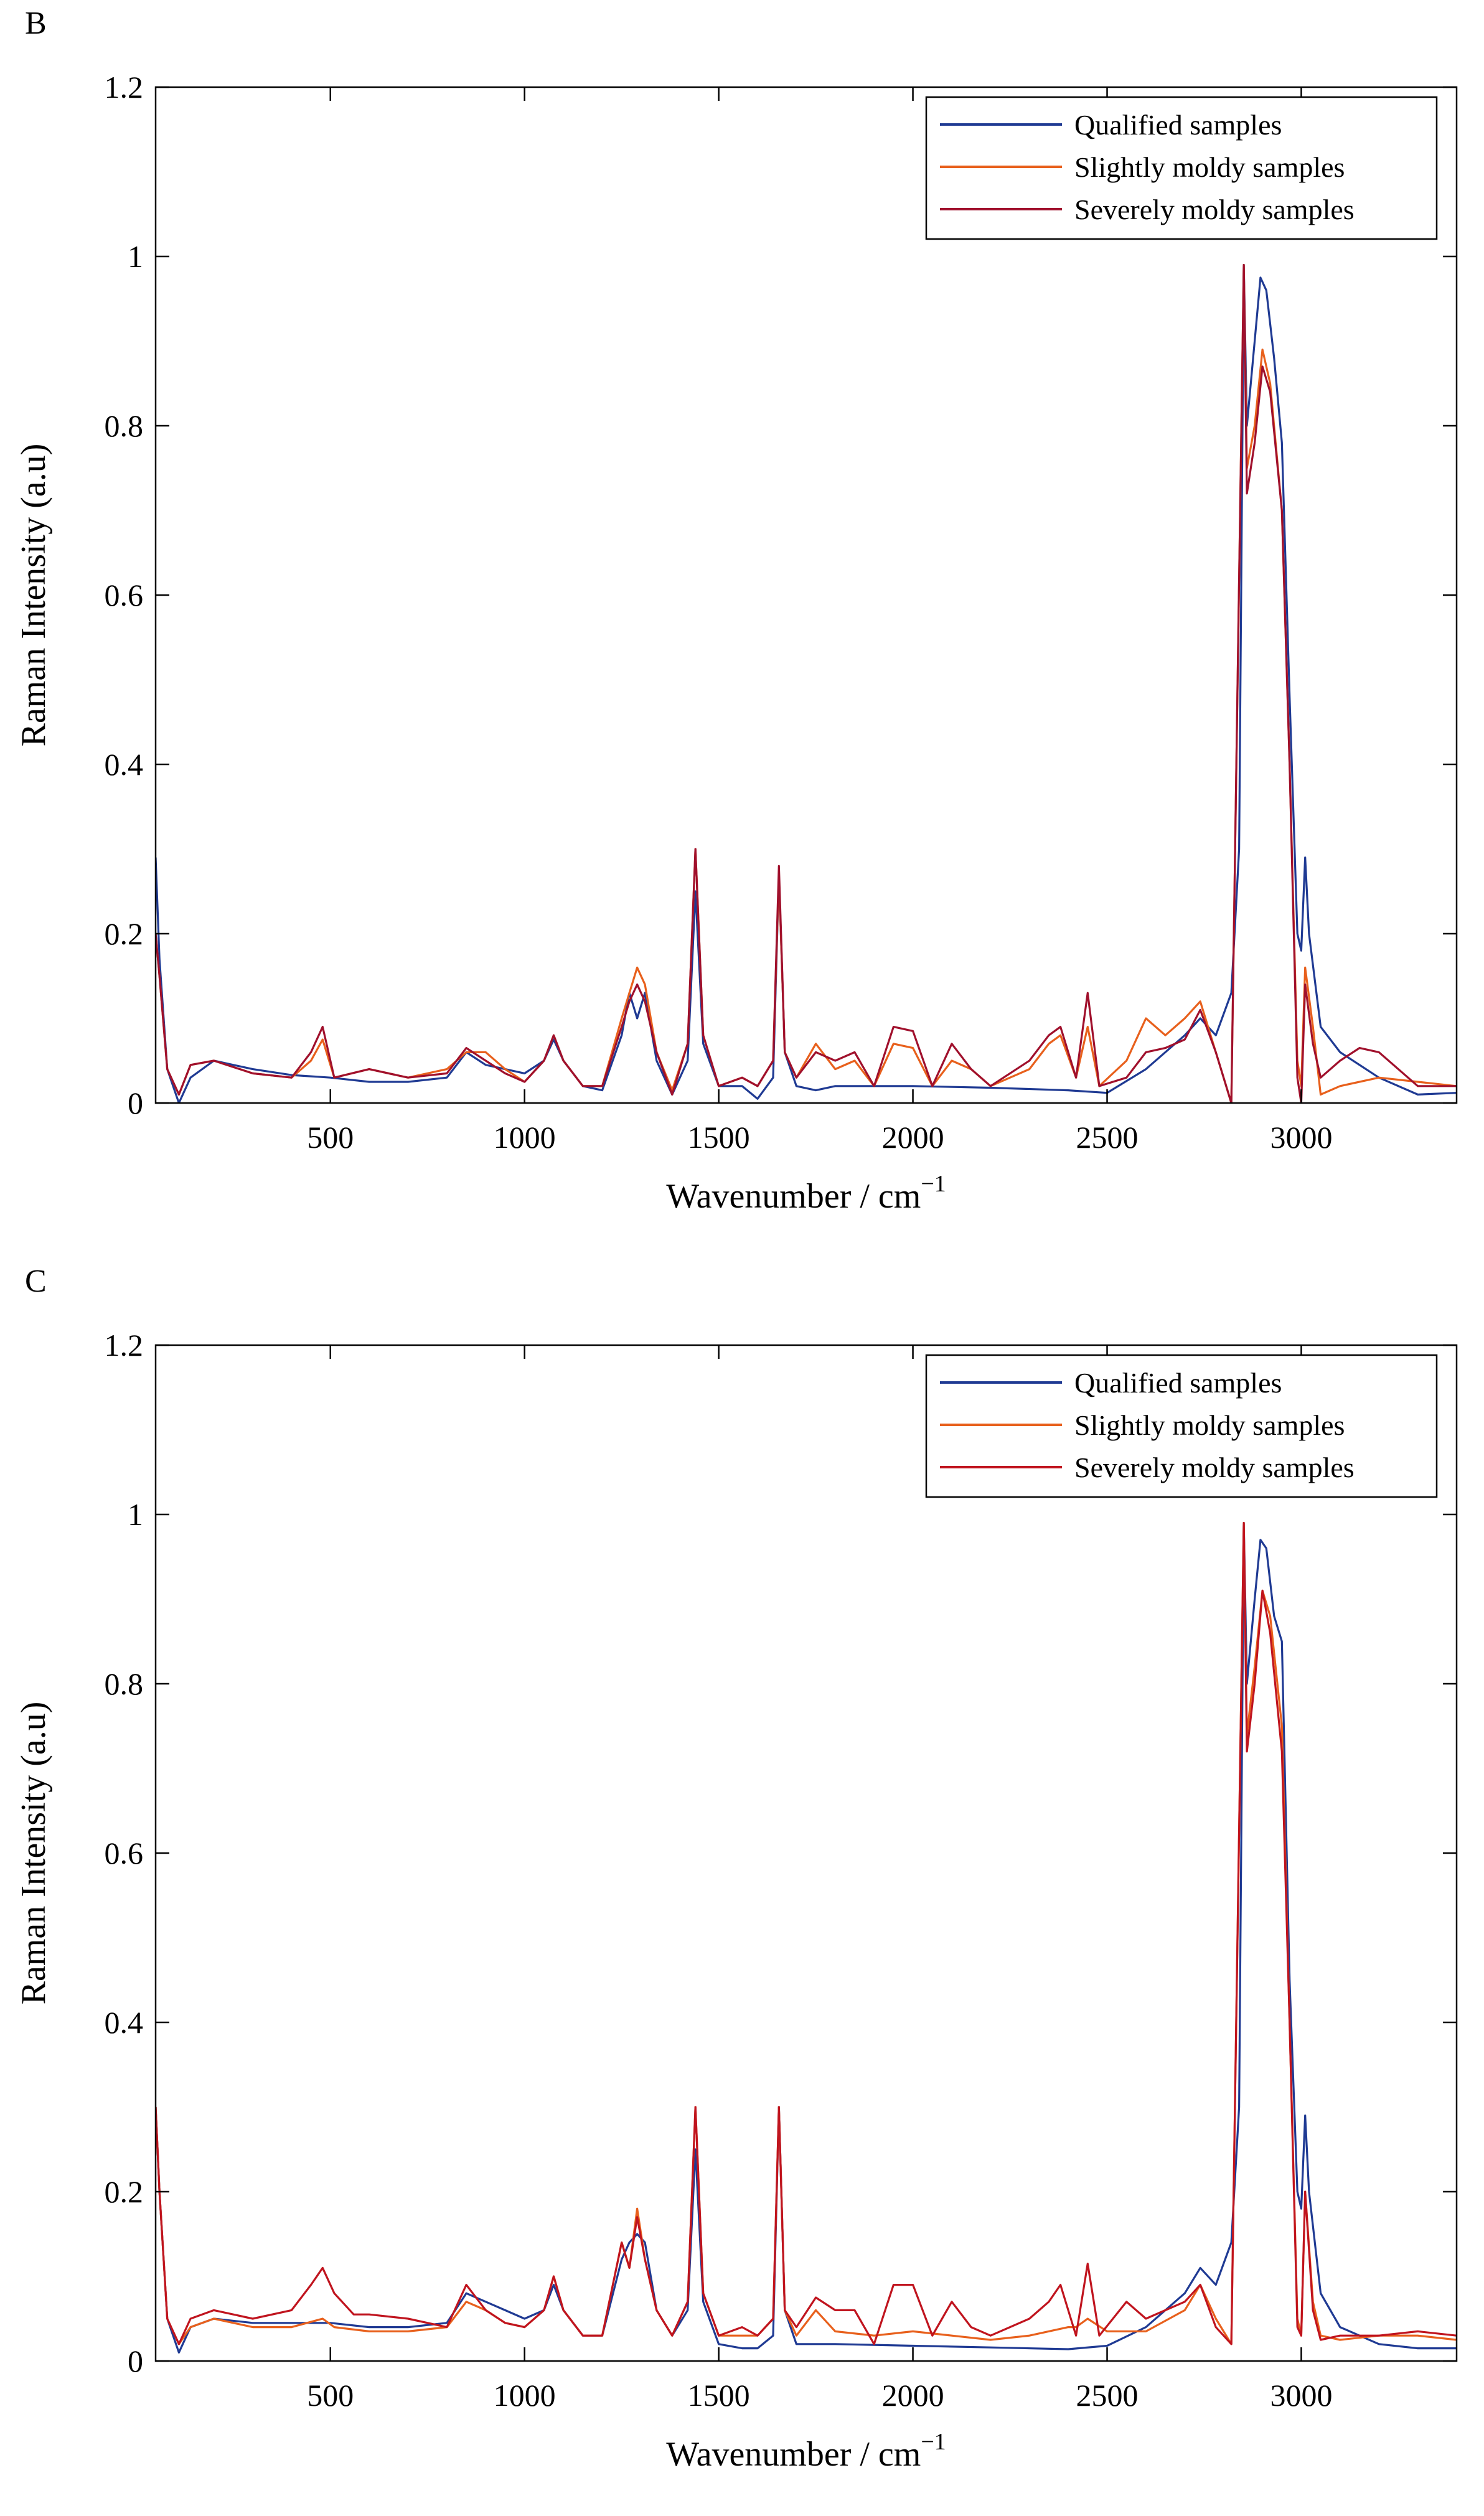 The width and height of the screenshot is (1484, 2516). Describe the element at coordinates (36, 1281) in the screenshot. I see `panel-label: C` at that location.